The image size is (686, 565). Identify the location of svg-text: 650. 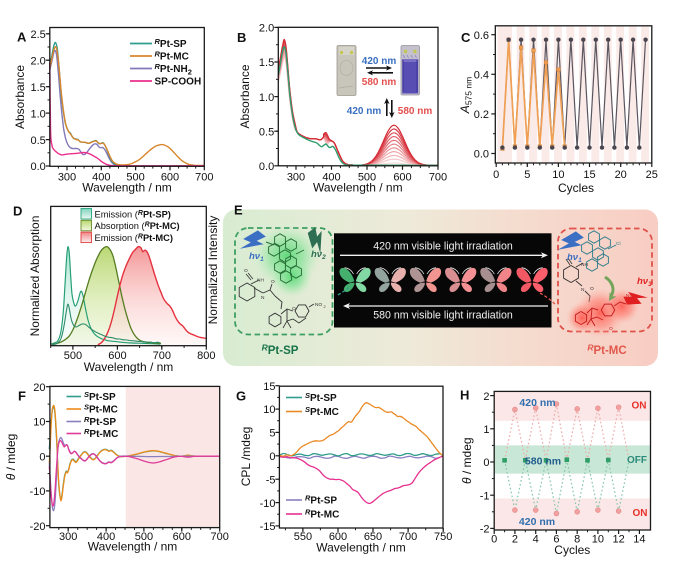
(373, 537).